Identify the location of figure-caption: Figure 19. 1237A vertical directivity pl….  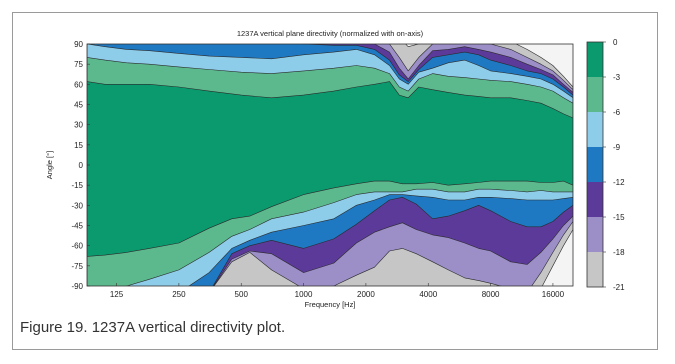
(153, 327).